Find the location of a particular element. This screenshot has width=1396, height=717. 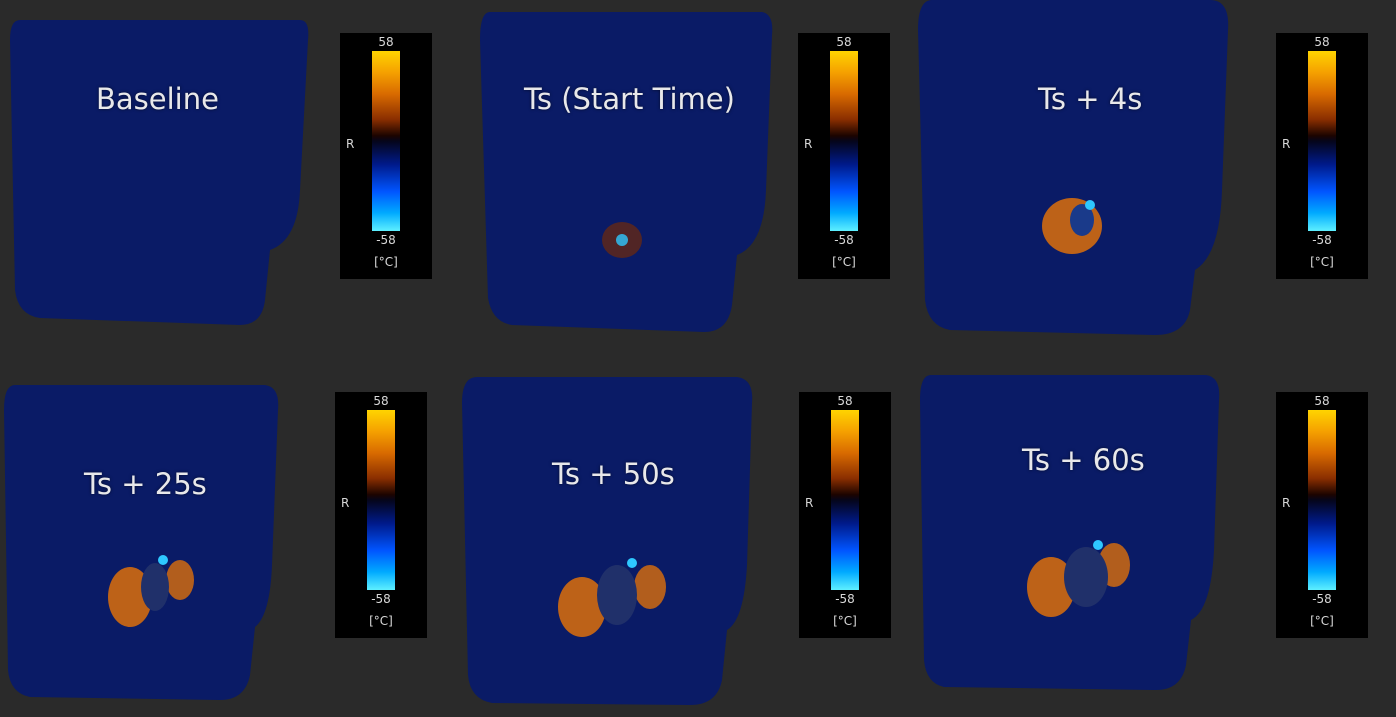

panel-title: Ts + 60s is located at coordinates (1083, 460).